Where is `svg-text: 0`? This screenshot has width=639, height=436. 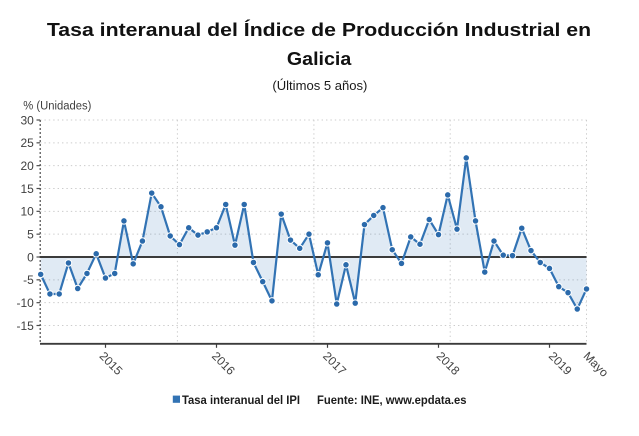 svg-text: 0 is located at coordinates (30, 257).